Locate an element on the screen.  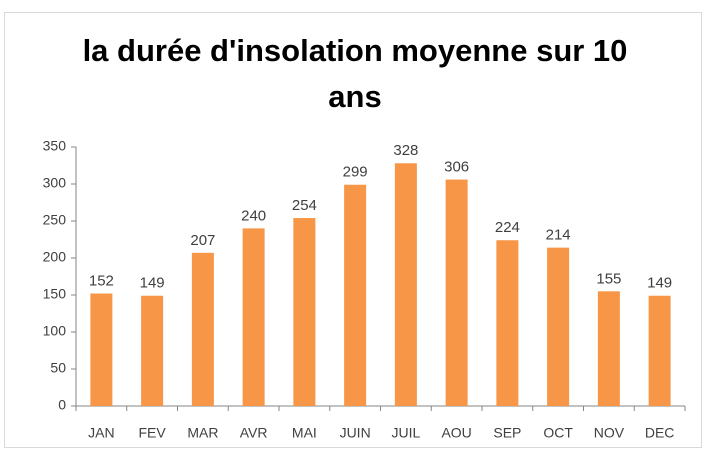
x-tick-label: MAR is located at coordinates (202, 433).